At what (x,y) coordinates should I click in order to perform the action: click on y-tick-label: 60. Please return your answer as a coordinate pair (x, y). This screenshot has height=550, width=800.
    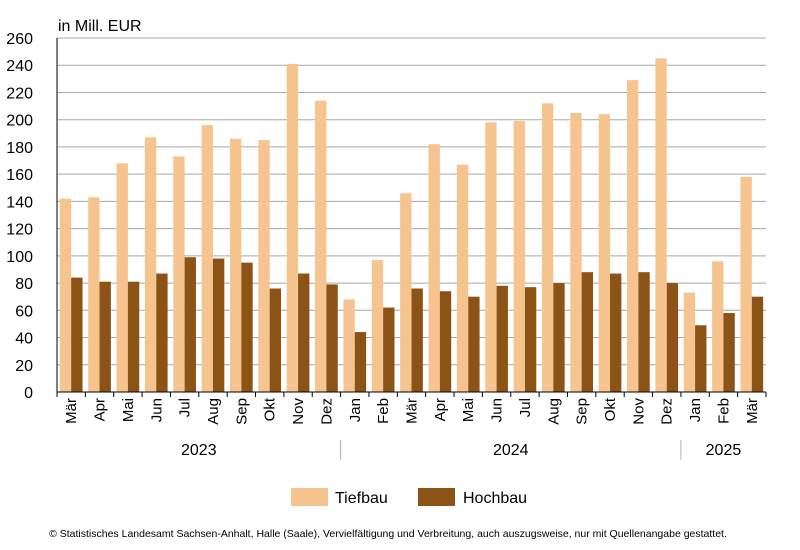
    Looking at the image, I should click on (24, 311).